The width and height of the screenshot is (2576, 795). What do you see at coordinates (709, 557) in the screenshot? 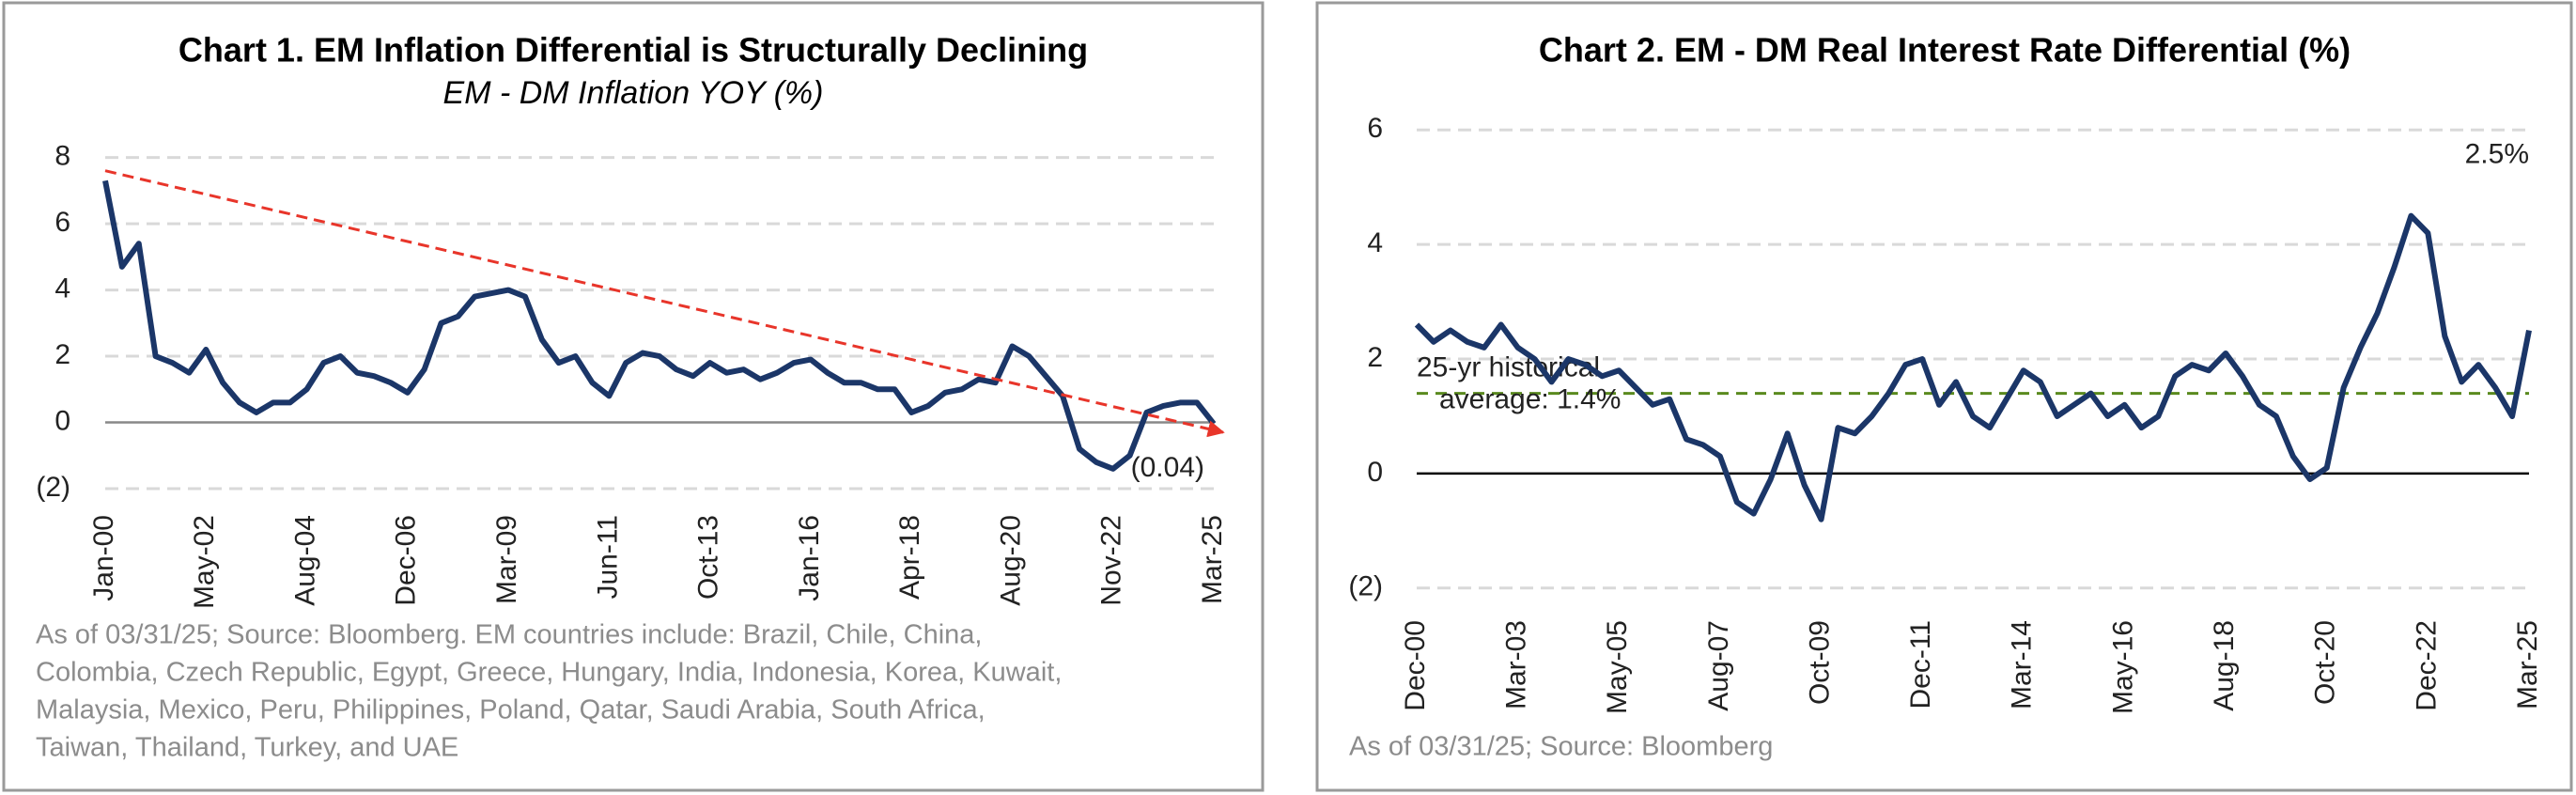
I see `x-tick-label: Oct-13` at bounding box center [709, 557].